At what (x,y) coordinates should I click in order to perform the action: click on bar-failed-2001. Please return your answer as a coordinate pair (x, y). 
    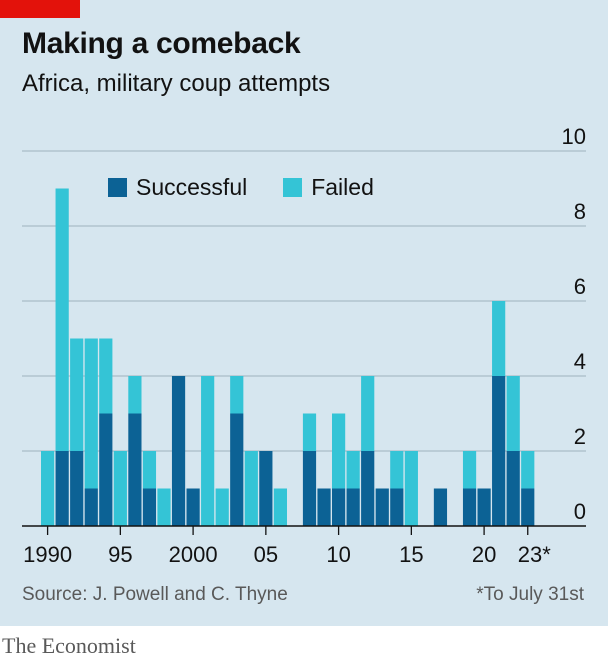
    Looking at the image, I should click on (208, 451).